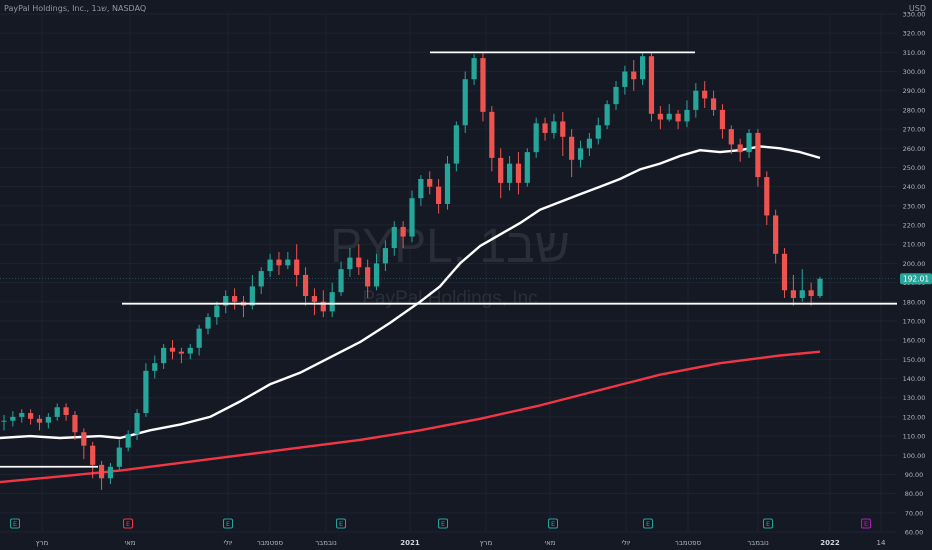 Image resolution: width=932 pixels, height=550 pixels. Describe the element at coordinates (326, 543) in the screenshot. I see `time-tick-label: נובמבר` at that location.